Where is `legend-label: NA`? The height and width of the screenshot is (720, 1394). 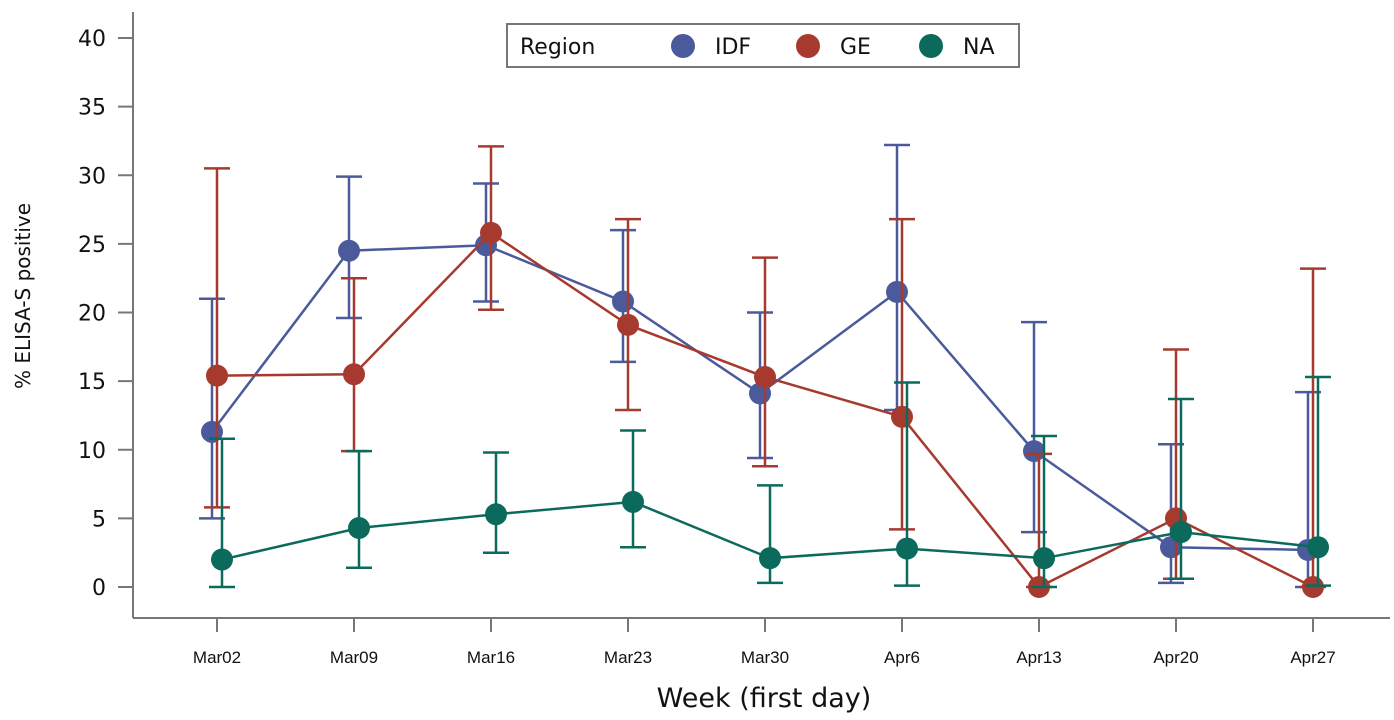
legend-label: NA is located at coordinates (979, 47).